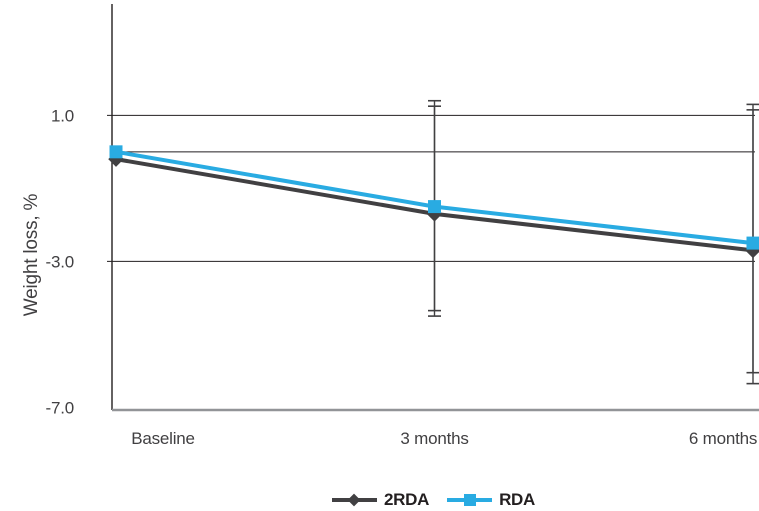  Describe the element at coordinates (433, 500) in the screenshot. I see `legend: 2RDA RDA` at that location.